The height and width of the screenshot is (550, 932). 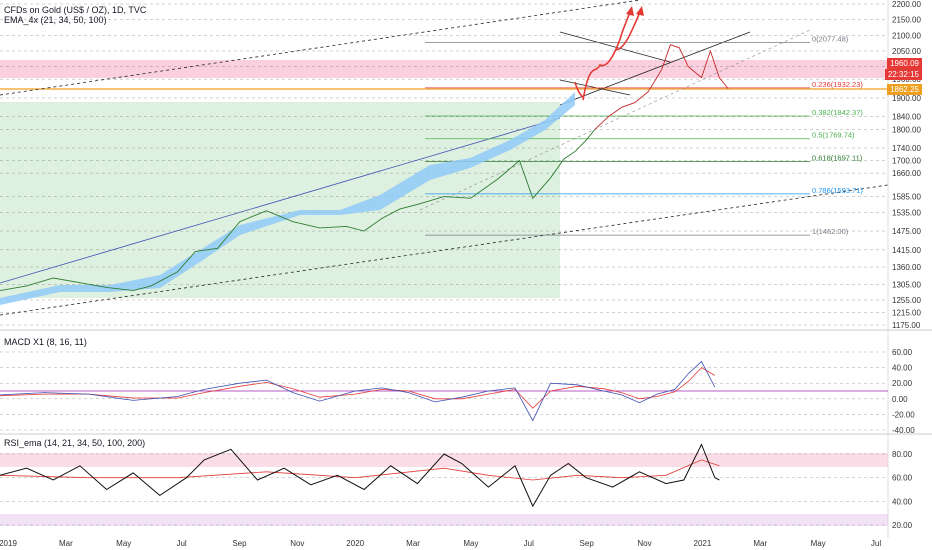 What do you see at coordinates (906, 312) in the screenshot?
I see `price-tick-label: 1215.00` at bounding box center [906, 312].